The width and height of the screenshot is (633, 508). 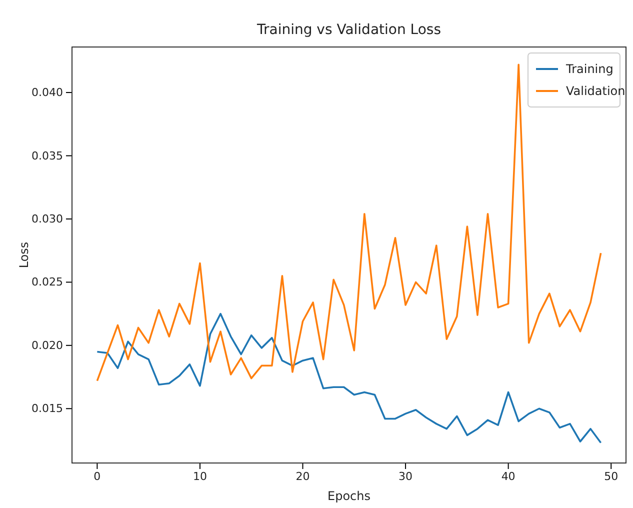 I want to click on legend-label: Validation, so click(x=596, y=91).